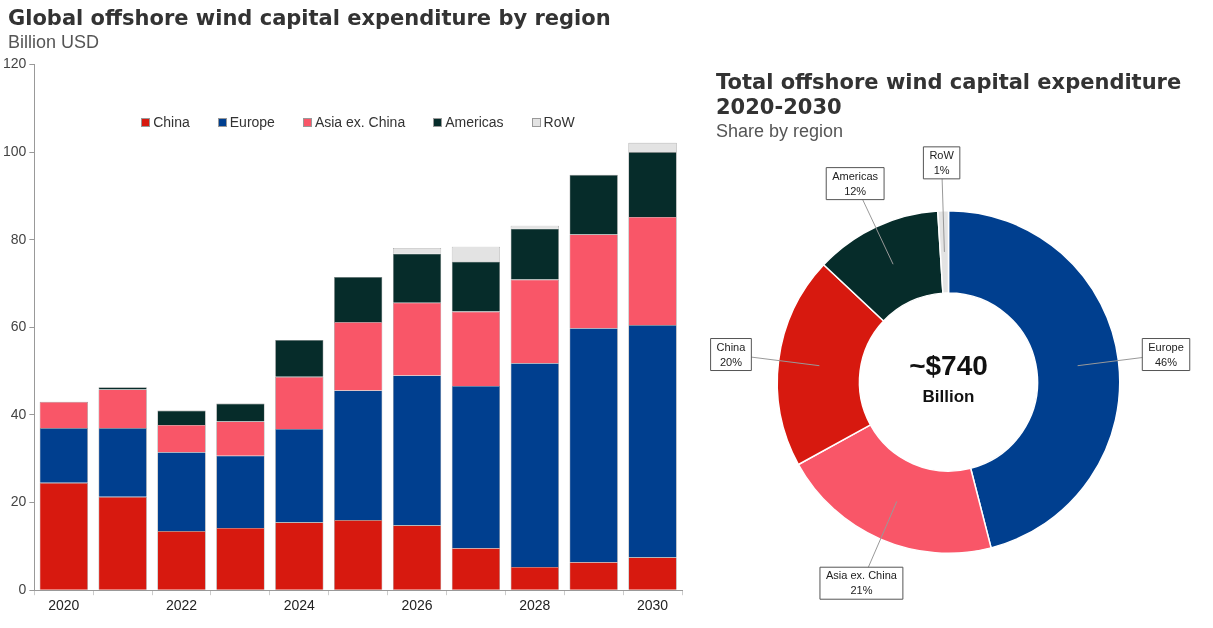  I want to click on x-tick-label: 2024, so click(299, 605).